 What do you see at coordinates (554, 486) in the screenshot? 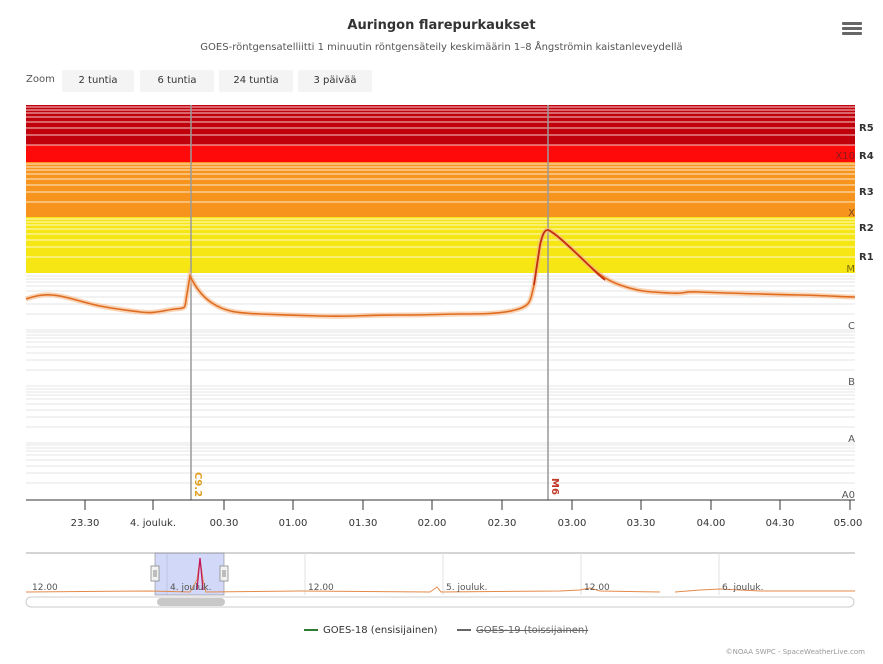
I see `annotation-m6: M6` at bounding box center [554, 486].